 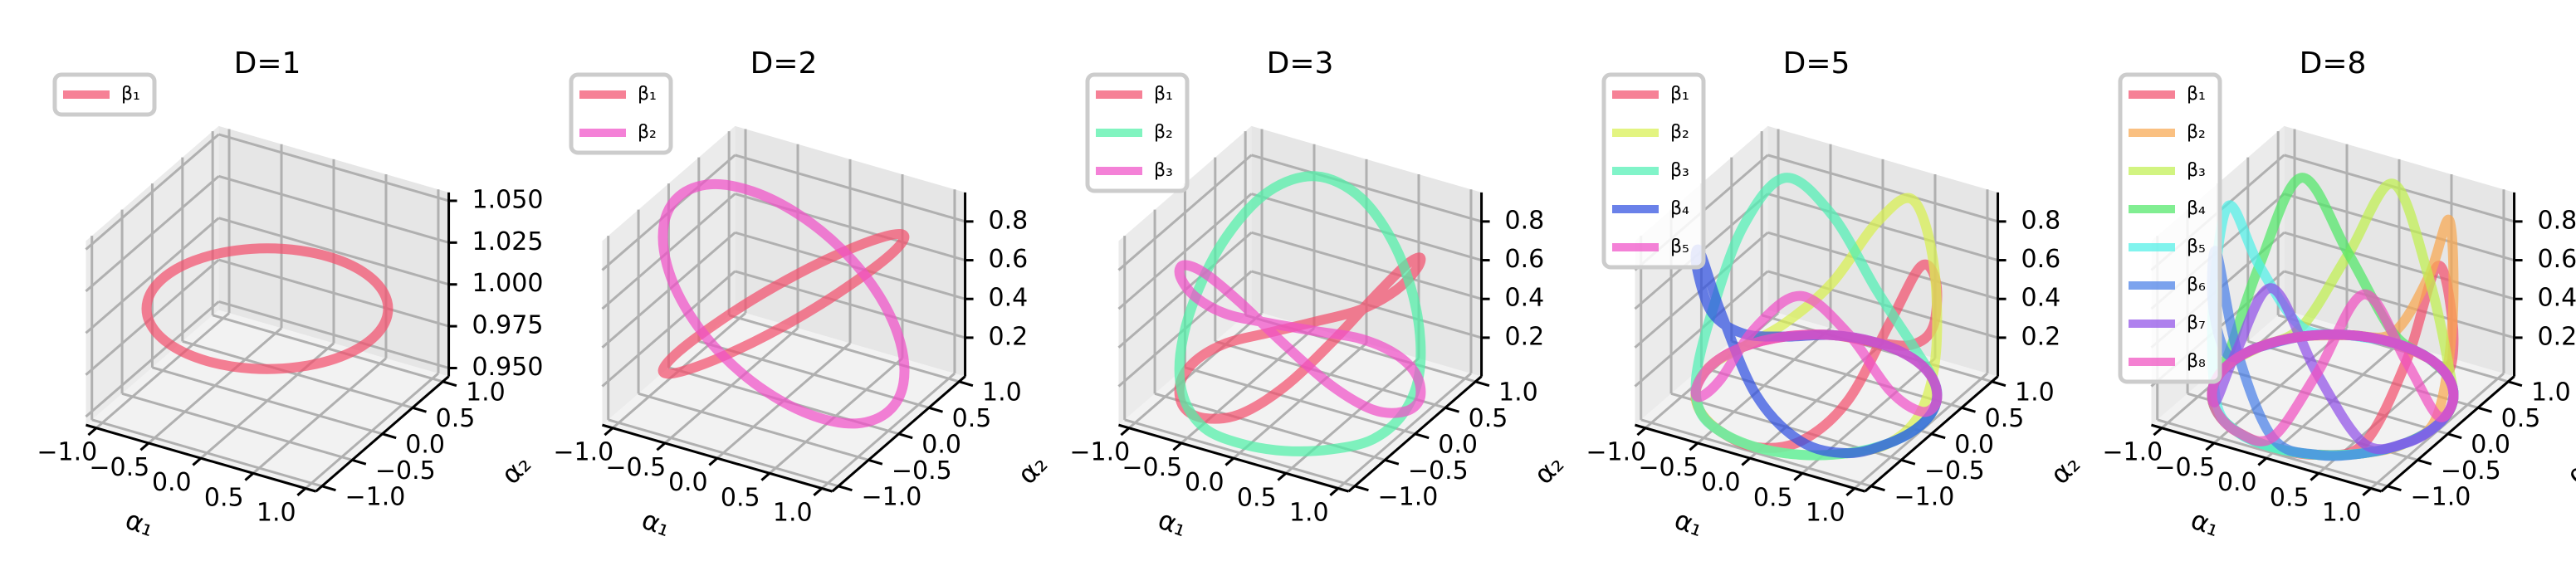 What do you see at coordinates (2196, 323) in the screenshot?
I see `legend-label: β₇` at bounding box center [2196, 323].